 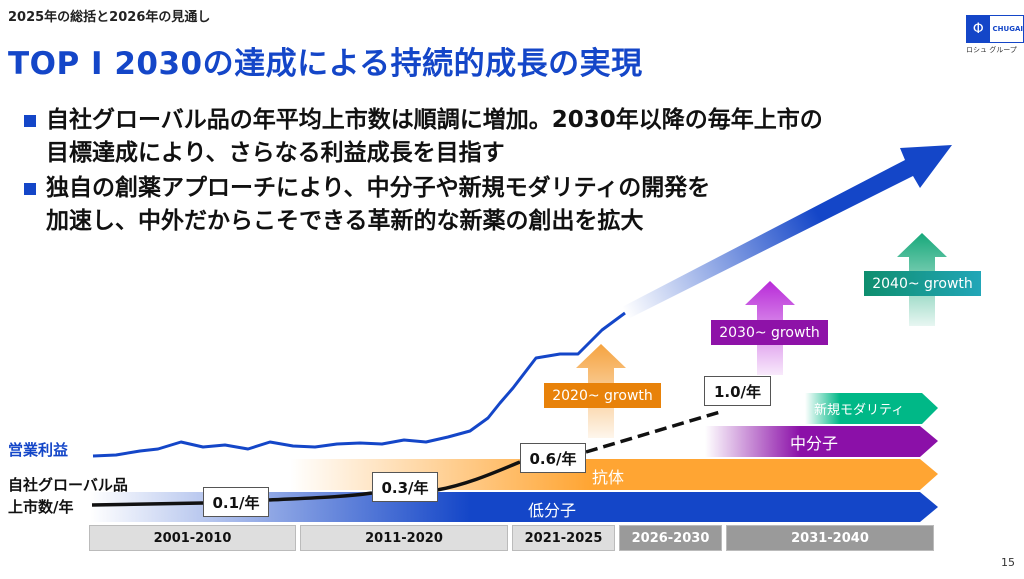 What do you see at coordinates (405, 487) in the screenshot?
I see `rate-box-2011: 0.3/年` at bounding box center [405, 487].